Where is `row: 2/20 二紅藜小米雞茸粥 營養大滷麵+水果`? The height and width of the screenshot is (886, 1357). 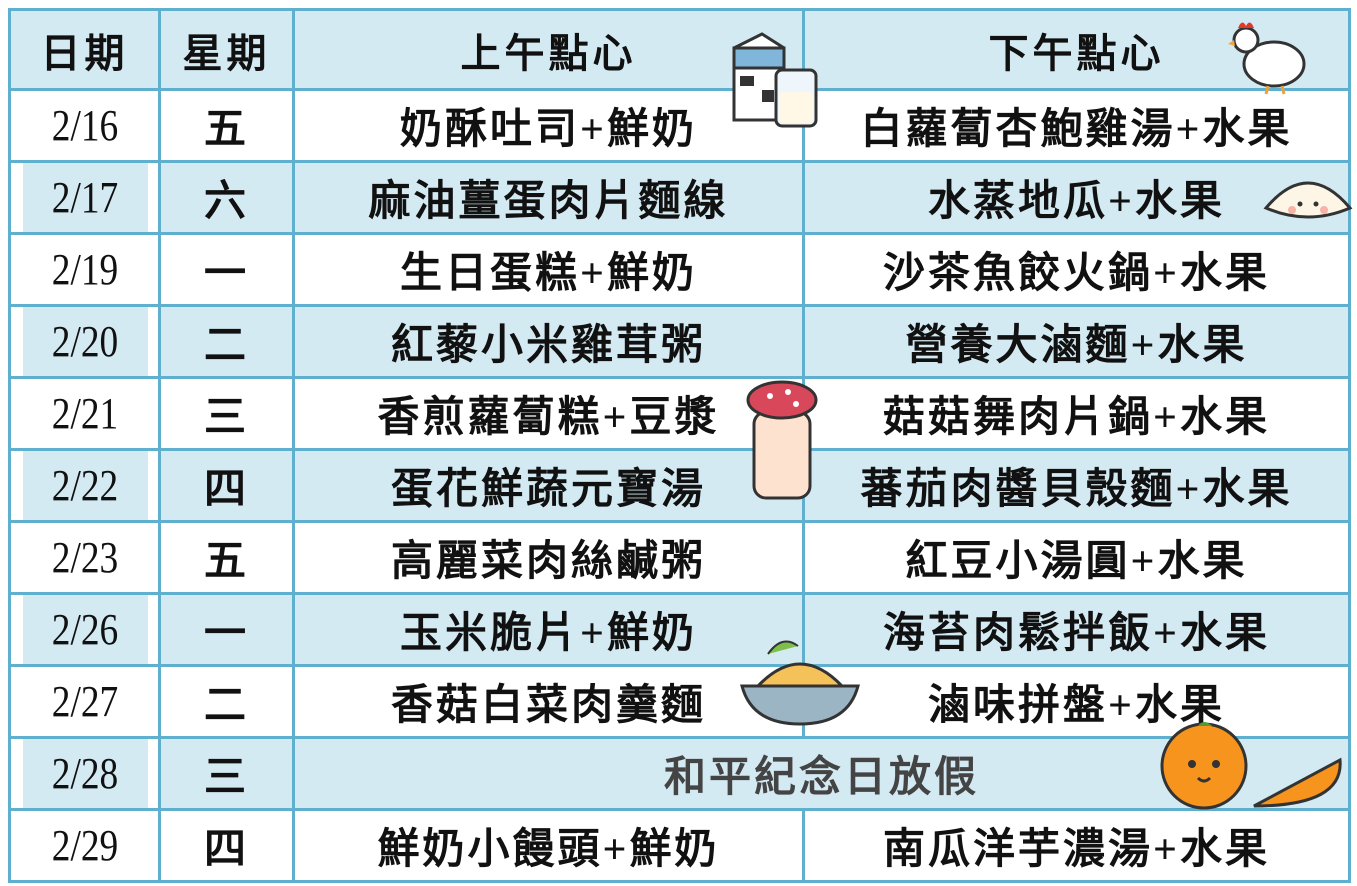 row: 2/20 二紅藜小米雞茸粥 營養大滷麵+水果 is located at coordinates (680, 341).